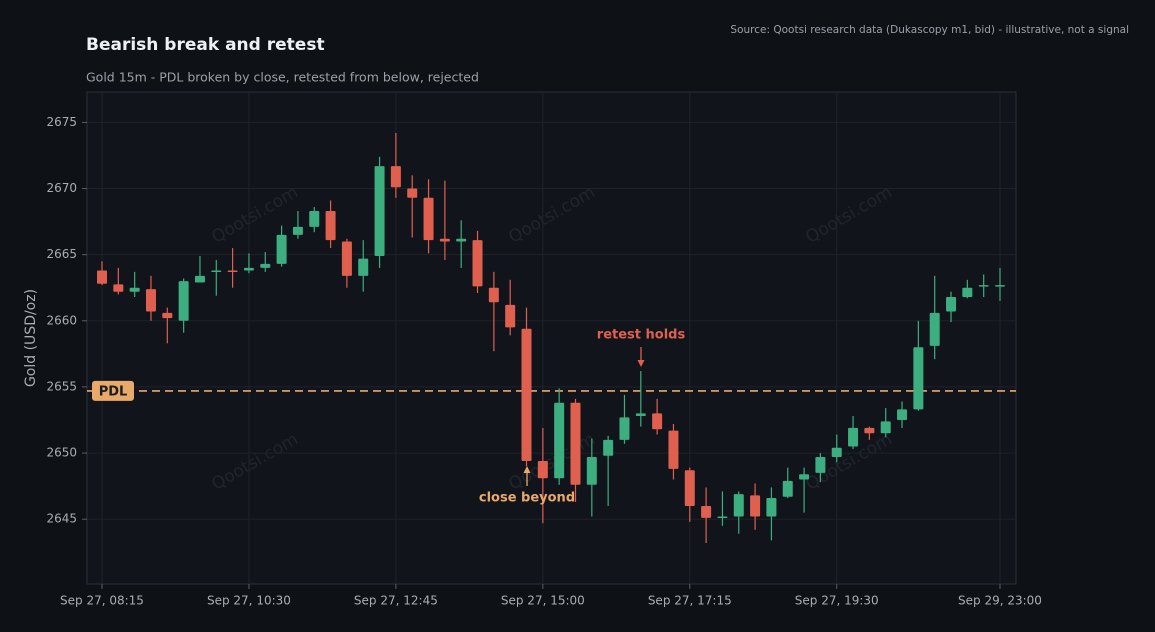 This screenshot has width=1155, height=632. I want to click on annotation: retest holds, so click(641, 335).